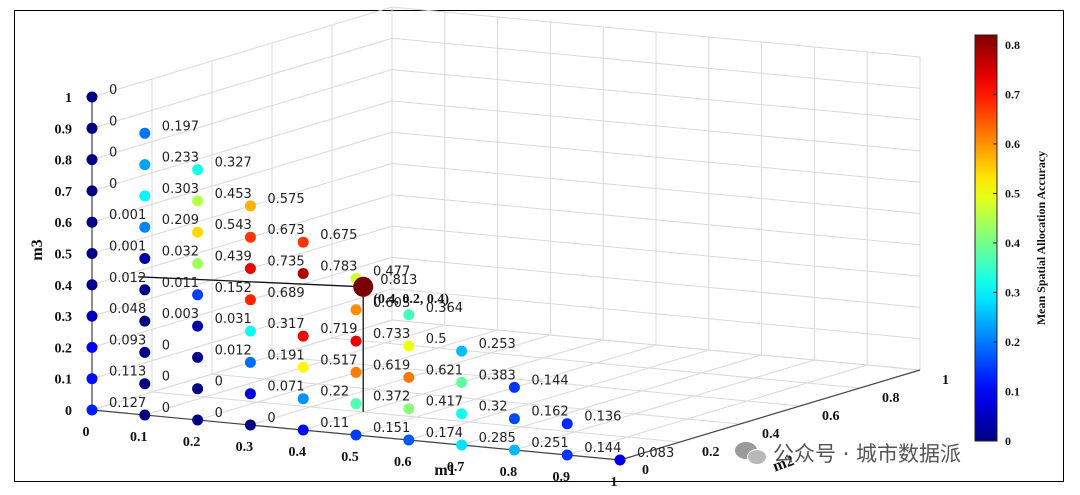 The width and height of the screenshot is (1080, 495). What do you see at coordinates (711, 452) in the screenshot?
I see `m2-tick-label: 0.2` at bounding box center [711, 452].